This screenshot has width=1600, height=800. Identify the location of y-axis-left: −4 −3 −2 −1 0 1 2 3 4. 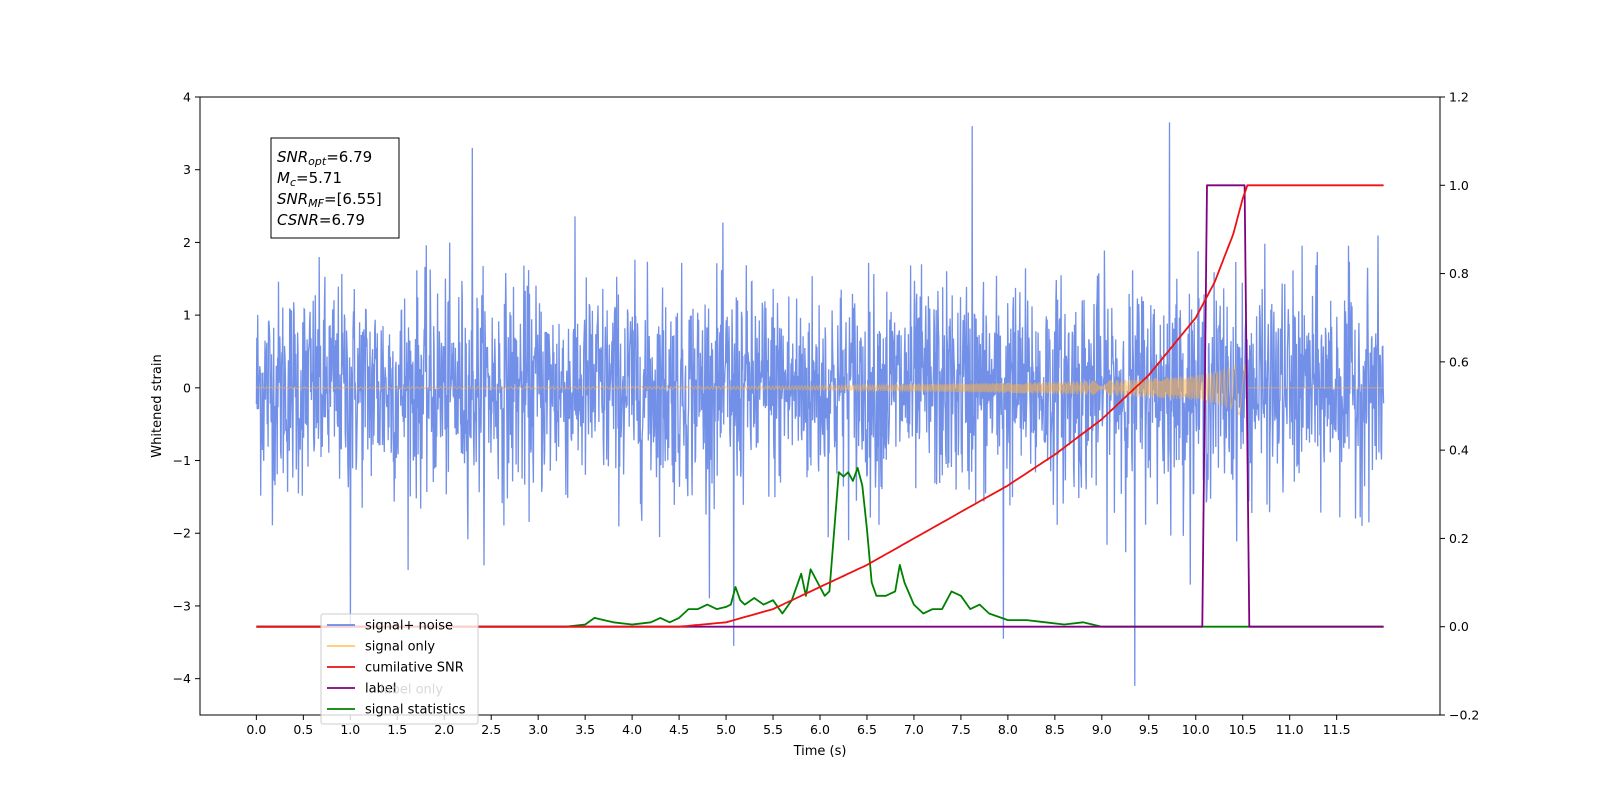
(186, 388).